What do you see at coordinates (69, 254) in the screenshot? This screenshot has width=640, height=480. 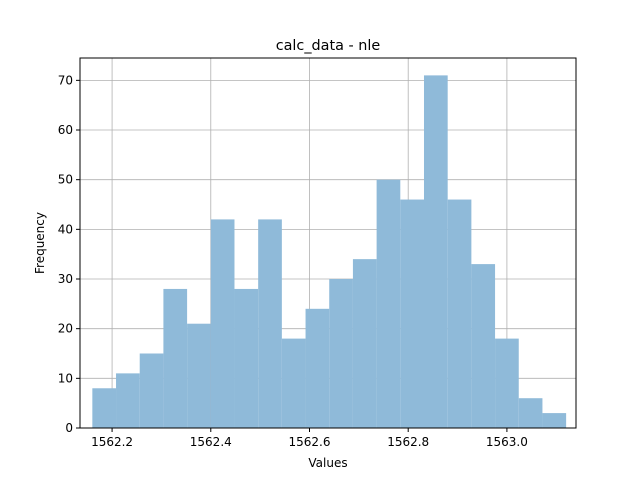 I see `y-axis-ticks: 0 10 20 30 40 50 60 70` at bounding box center [69, 254].